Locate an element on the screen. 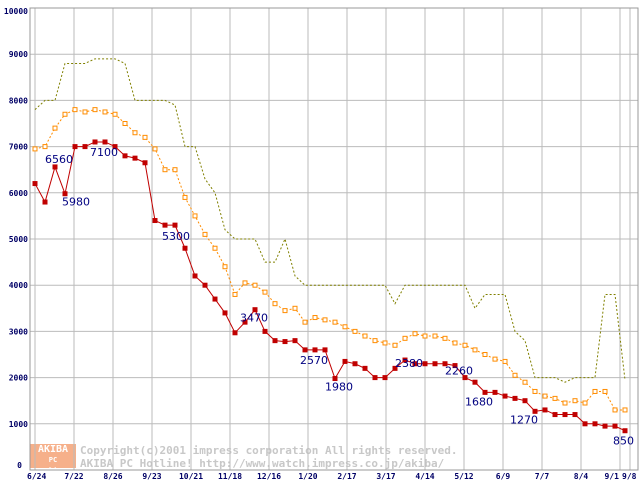  x-tick-label: 6/9 is located at coordinates (503, 476).